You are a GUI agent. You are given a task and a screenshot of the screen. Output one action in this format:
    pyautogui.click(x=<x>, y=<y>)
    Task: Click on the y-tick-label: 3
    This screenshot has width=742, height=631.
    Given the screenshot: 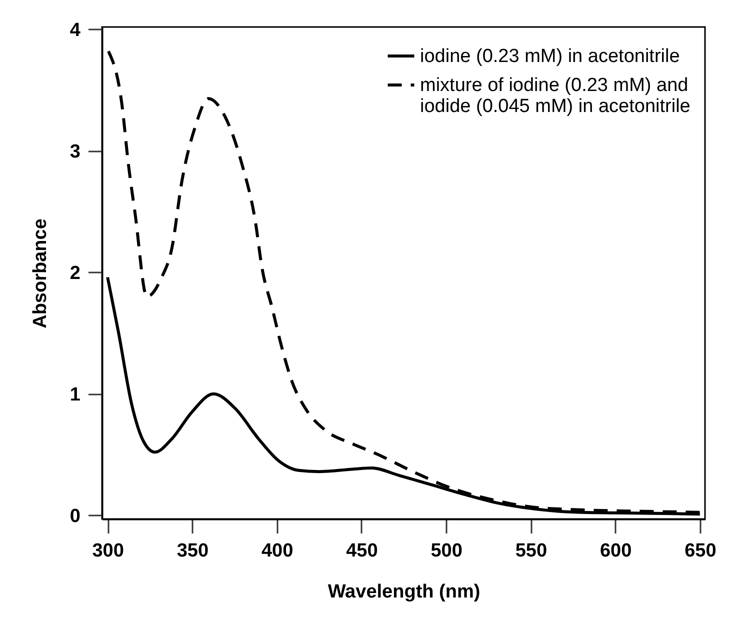 What is the action you would take?
    pyautogui.click(x=75, y=151)
    